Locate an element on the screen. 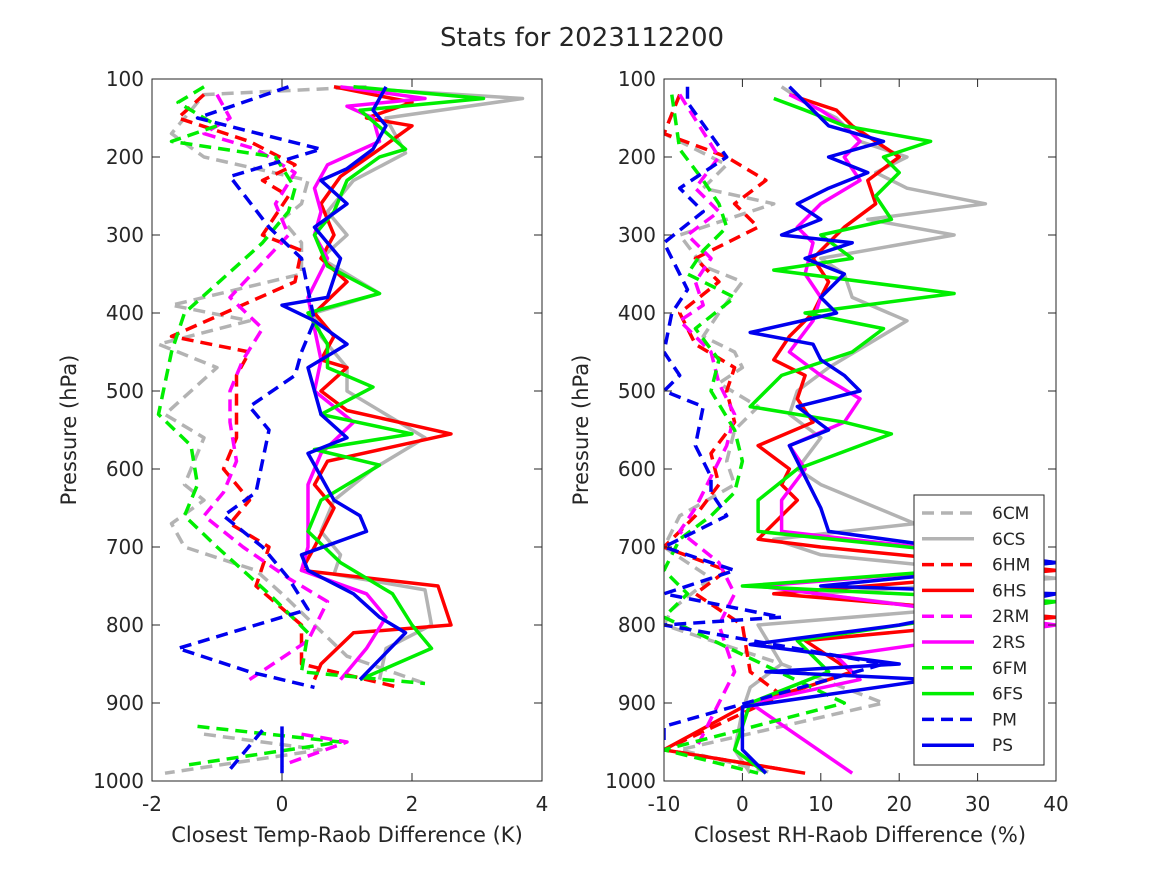 The height and width of the screenshot is (879, 1167). legend-label-ps: PS is located at coordinates (1002, 746).